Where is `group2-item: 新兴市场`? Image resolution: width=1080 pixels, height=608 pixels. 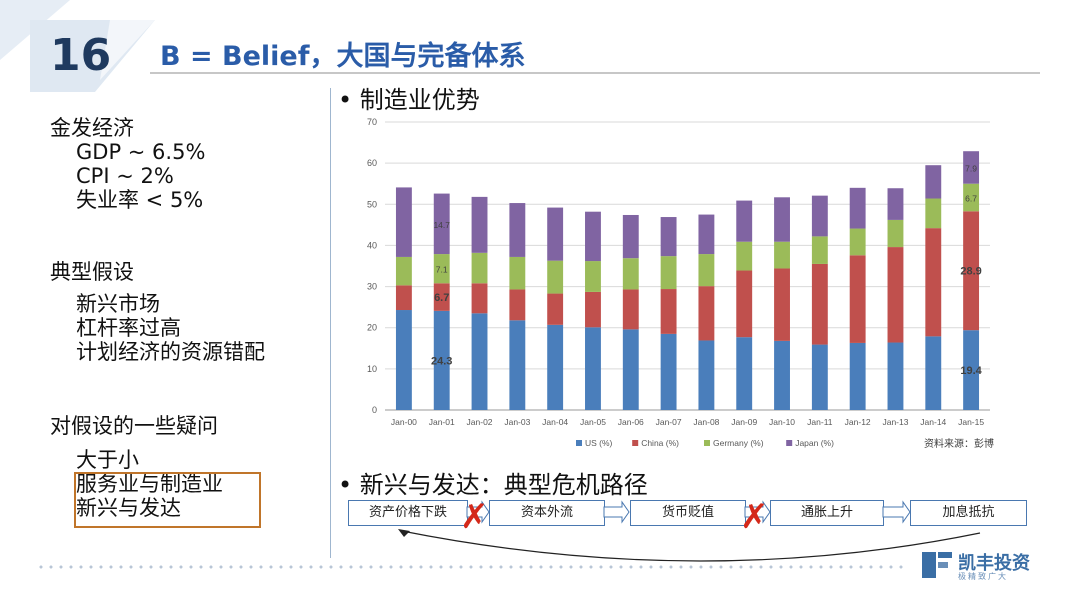 group2-item: 新兴市场 is located at coordinates (118, 304).